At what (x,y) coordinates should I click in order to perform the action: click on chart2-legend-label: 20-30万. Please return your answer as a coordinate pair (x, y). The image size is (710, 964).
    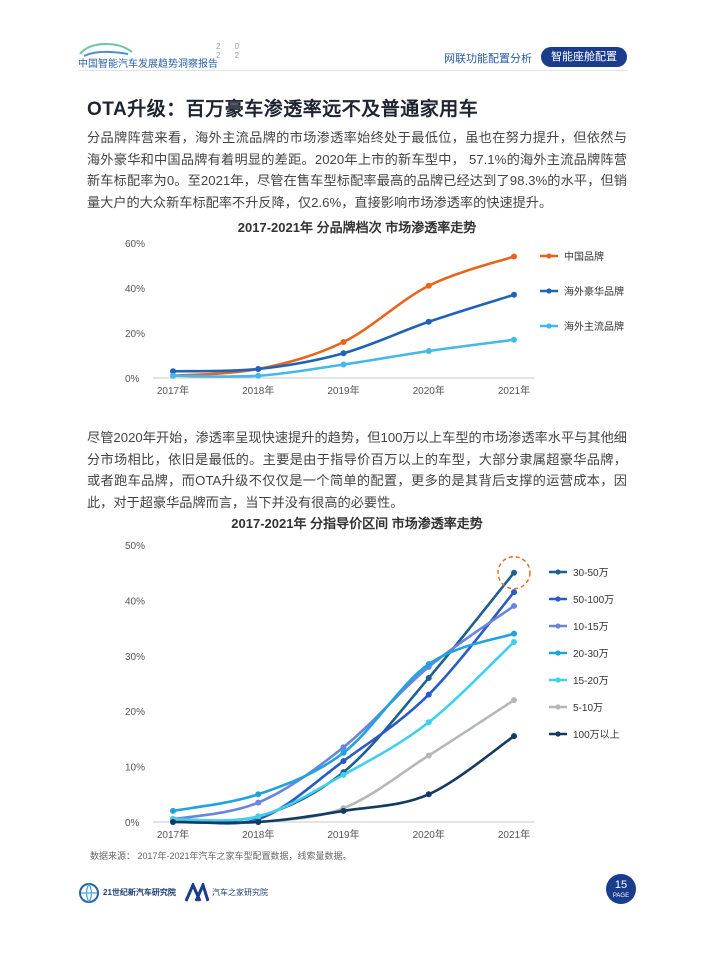
    Looking at the image, I should click on (591, 654).